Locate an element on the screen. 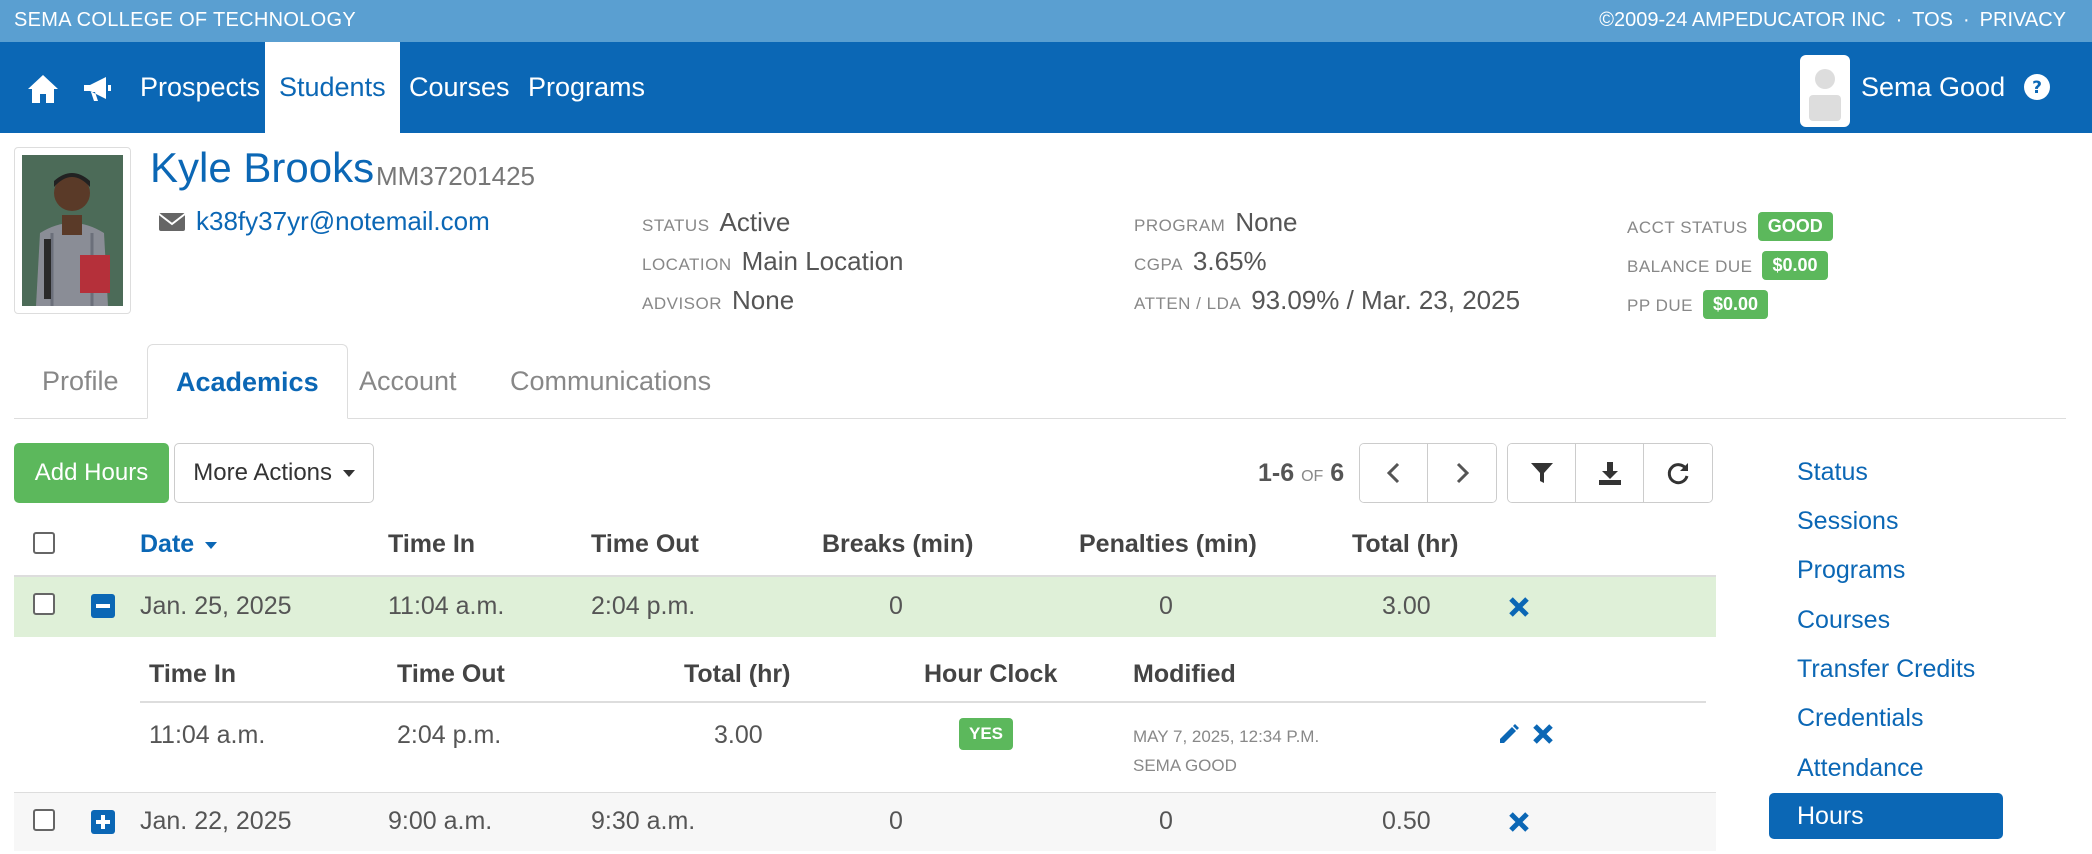 The width and height of the screenshot is (2092, 854). college-name: SEMA COLLEGE OF TECHNOLOGY is located at coordinates (185, 20).